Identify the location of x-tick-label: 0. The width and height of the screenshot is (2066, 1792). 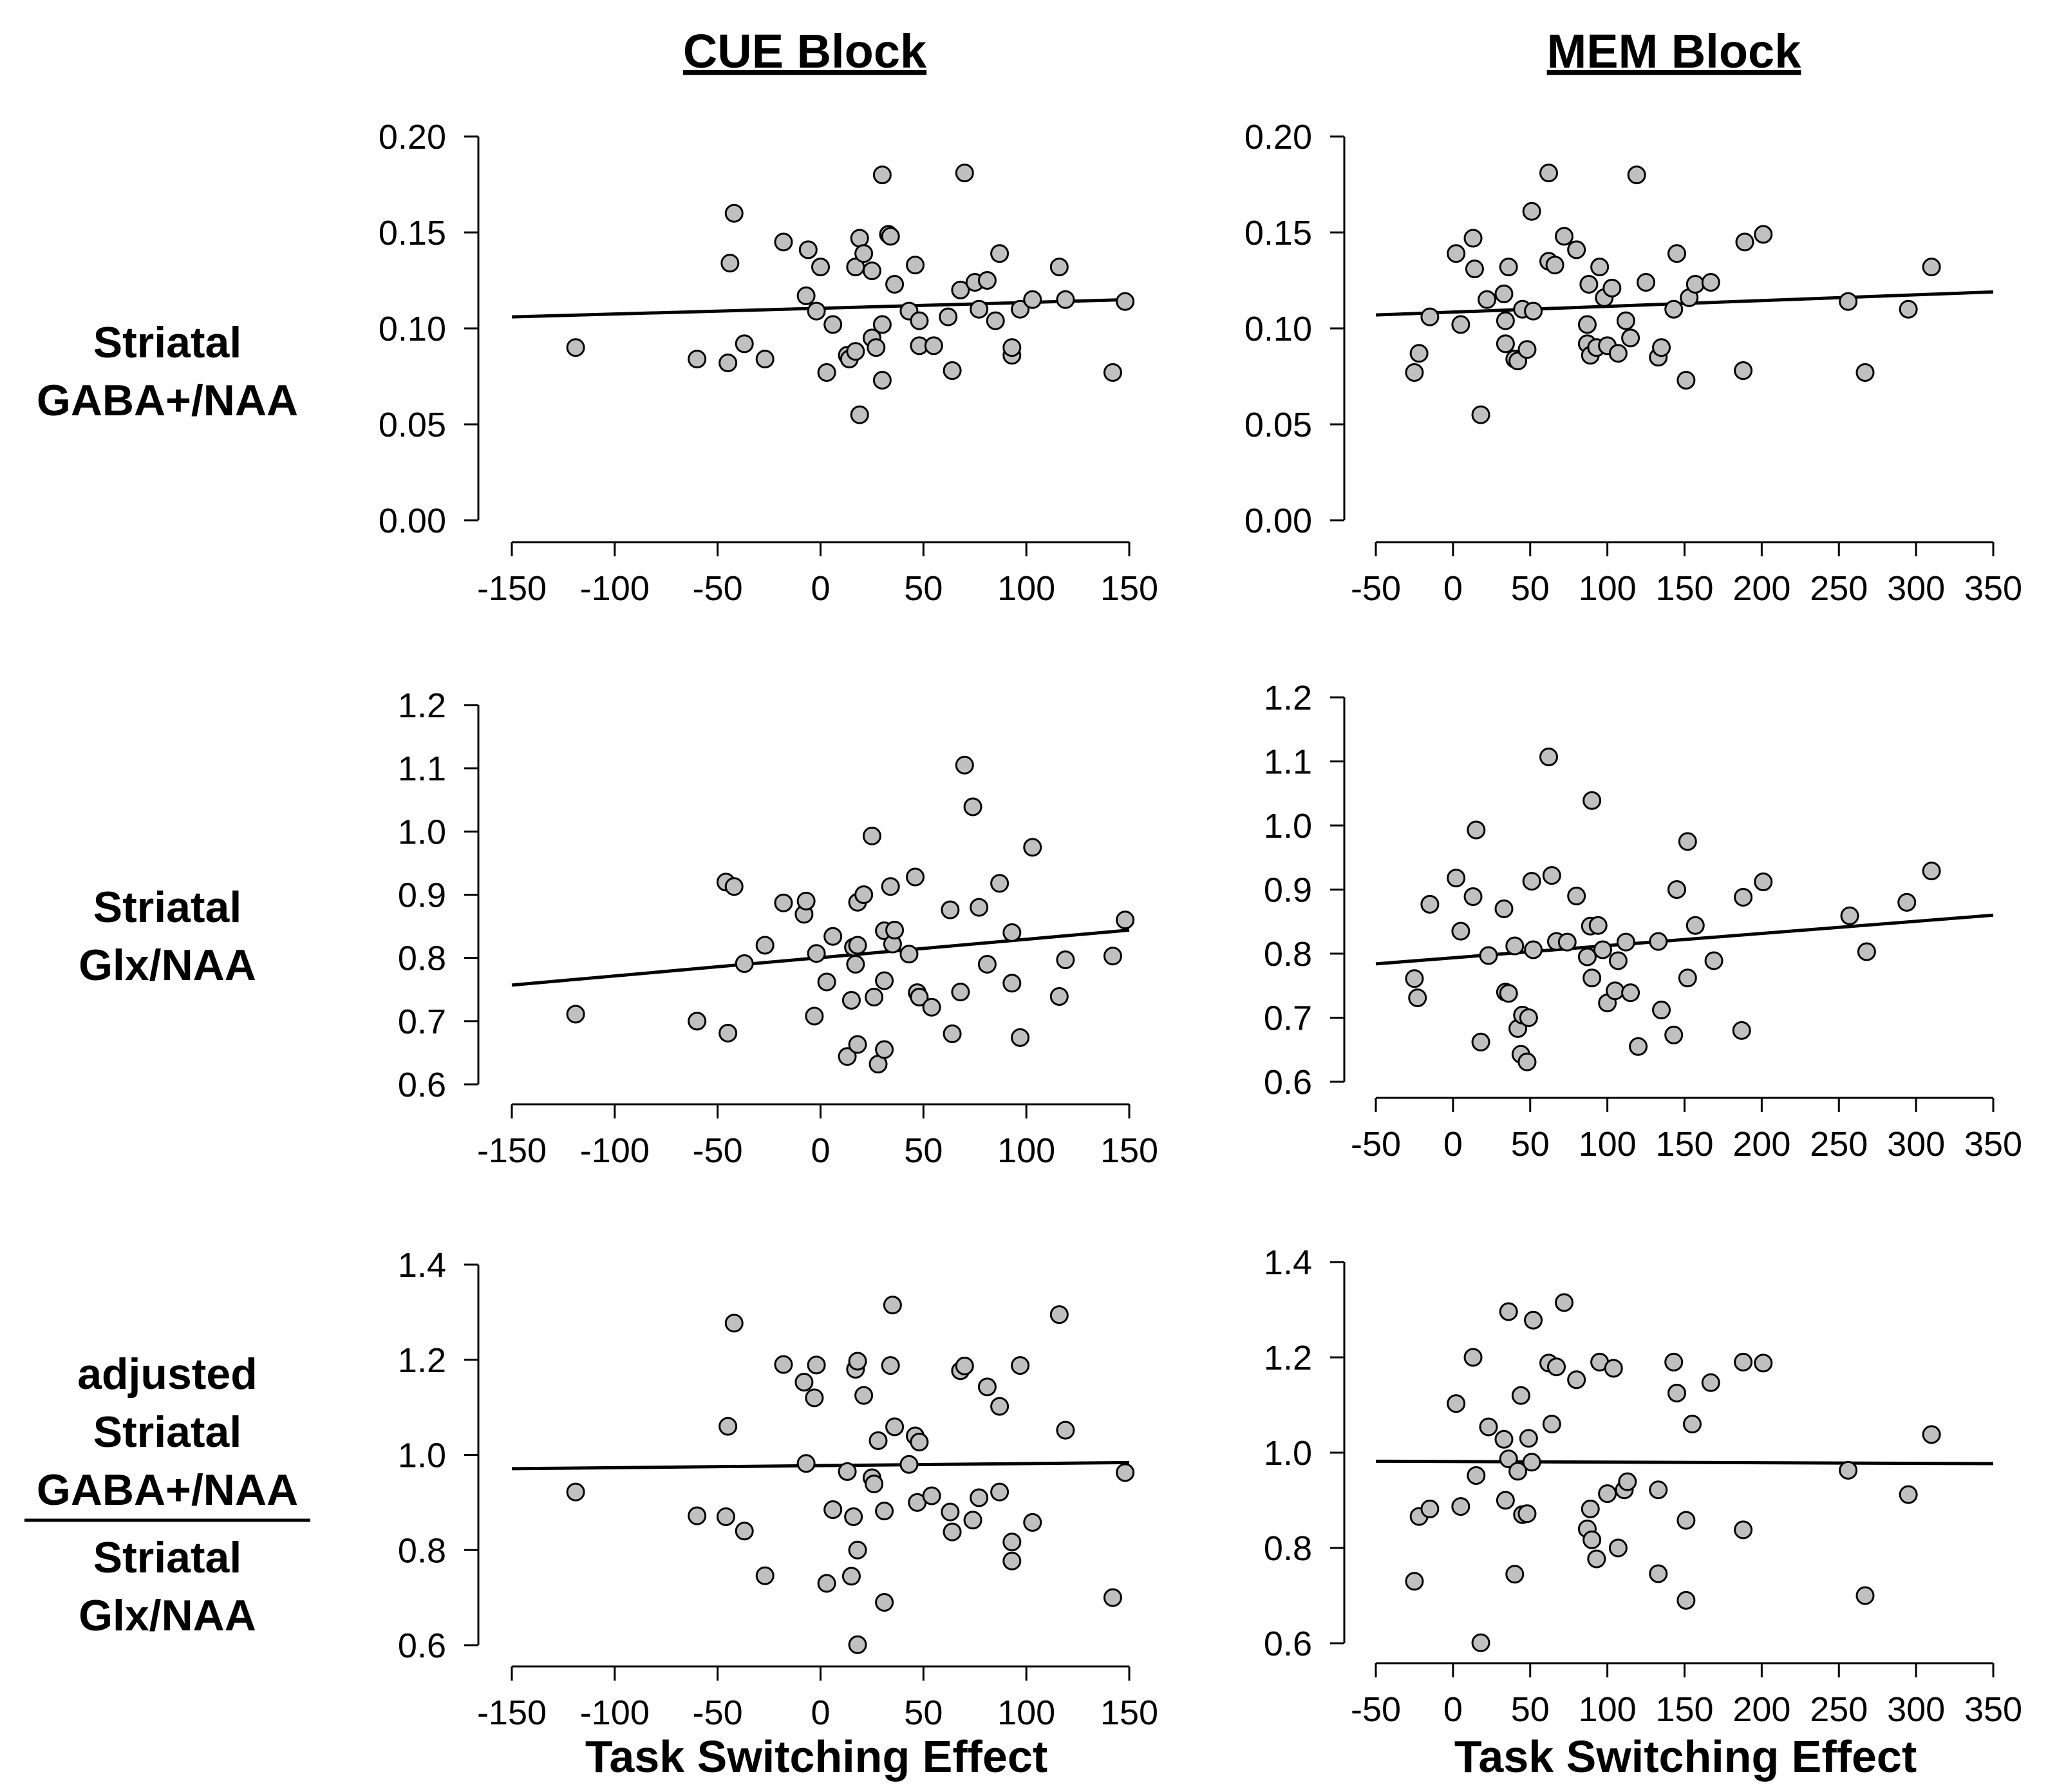
(1453, 1144).